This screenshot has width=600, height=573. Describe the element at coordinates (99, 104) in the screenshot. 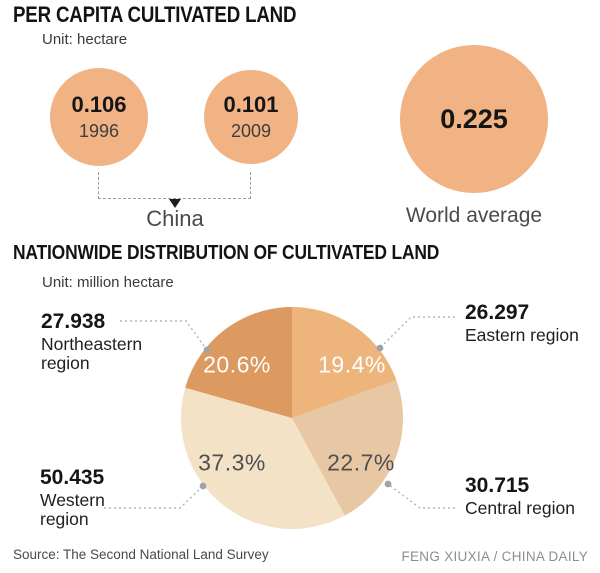

I see `china-1996-value: 0.106` at that location.